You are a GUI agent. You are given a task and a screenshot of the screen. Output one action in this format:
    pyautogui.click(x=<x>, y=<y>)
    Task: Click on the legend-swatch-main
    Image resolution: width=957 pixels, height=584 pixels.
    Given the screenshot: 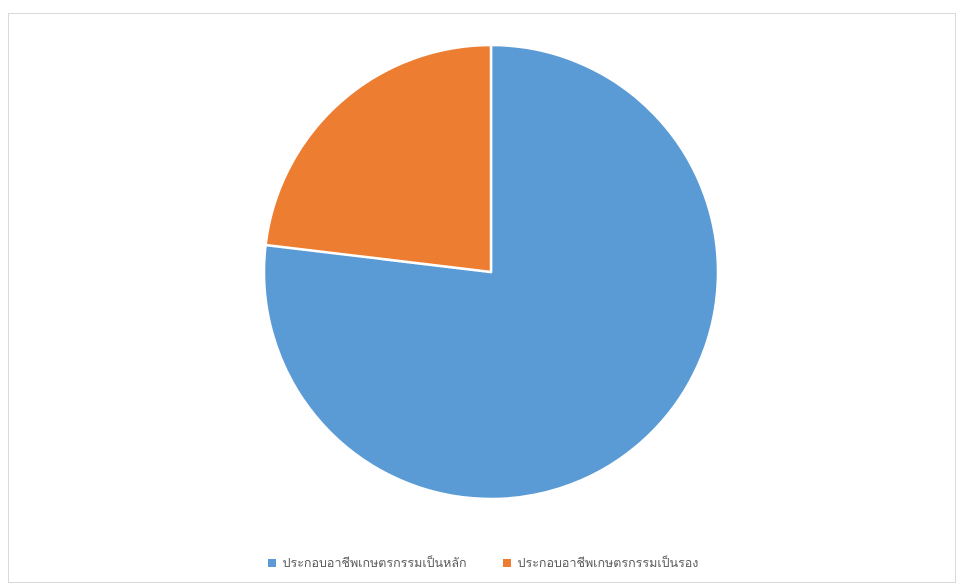 What is the action you would take?
    pyautogui.click(x=271, y=563)
    